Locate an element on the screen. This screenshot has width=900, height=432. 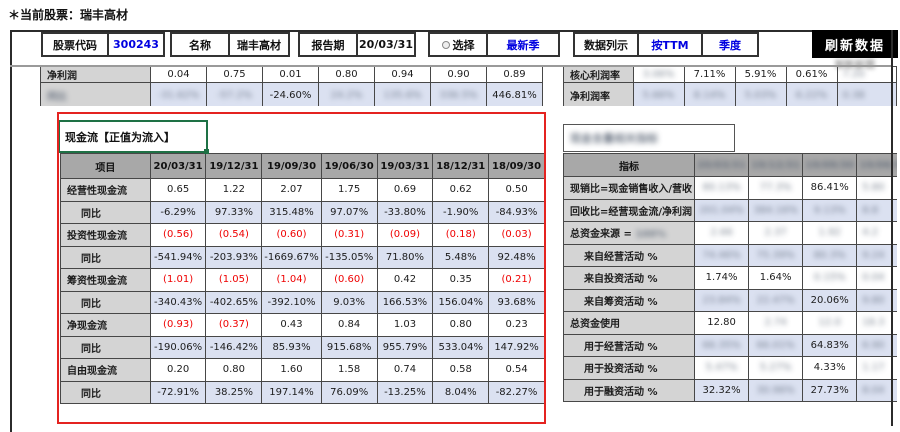
data-cell: 955.79% is located at coordinates (405, 347).